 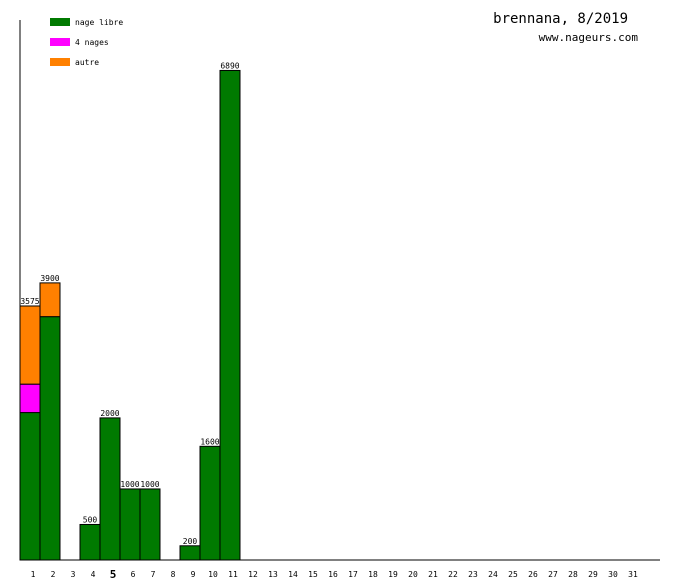 I want to click on legend: nage libre 4 nages autre, so click(x=86, y=42).